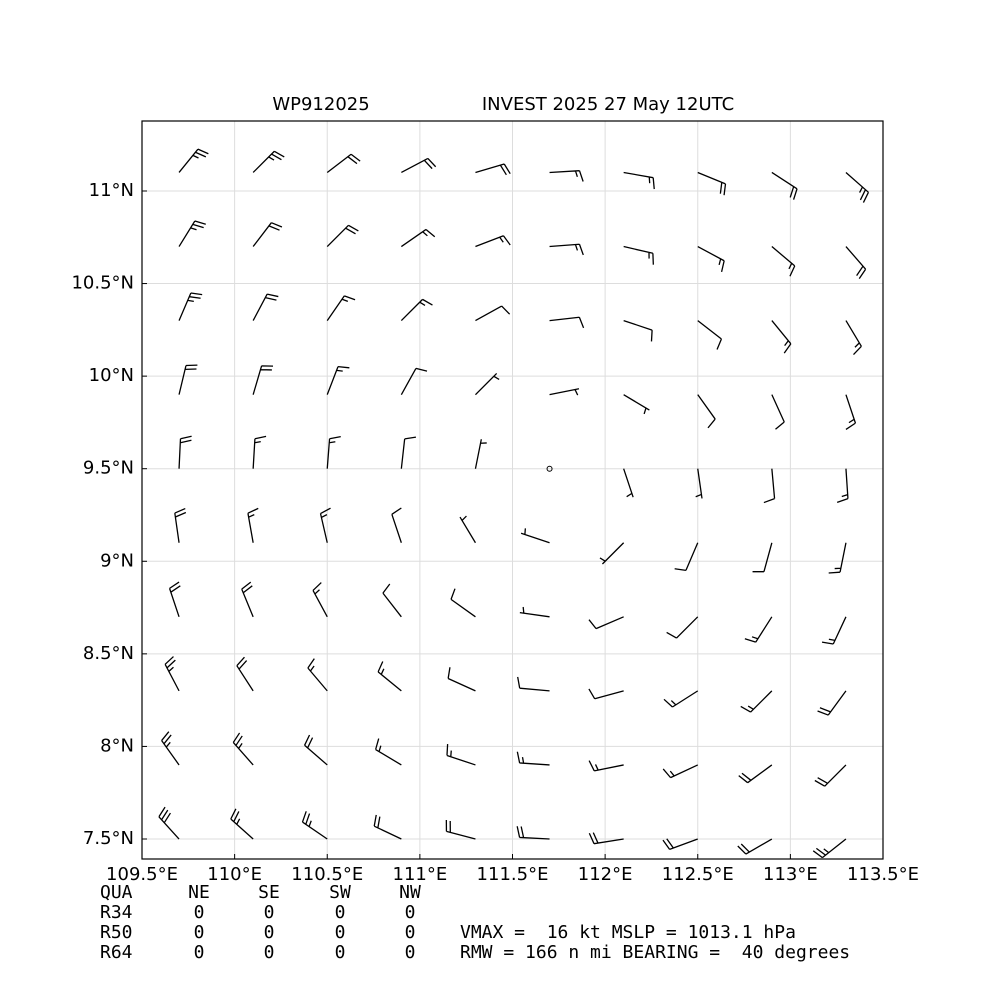 The height and width of the screenshot is (1000, 1000). I want to click on table-header: SE, so click(269, 892).